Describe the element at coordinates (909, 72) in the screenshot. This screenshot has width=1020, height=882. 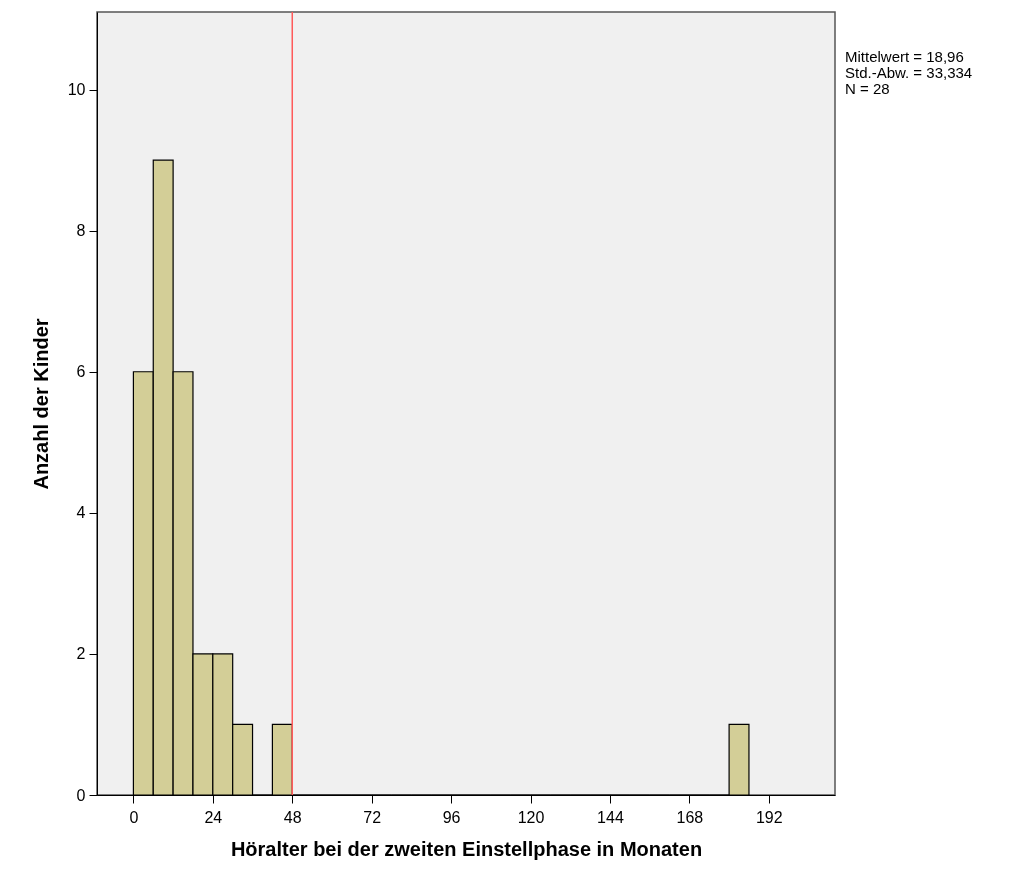
I see `text: Std.-Abw. = 33,334` at that location.